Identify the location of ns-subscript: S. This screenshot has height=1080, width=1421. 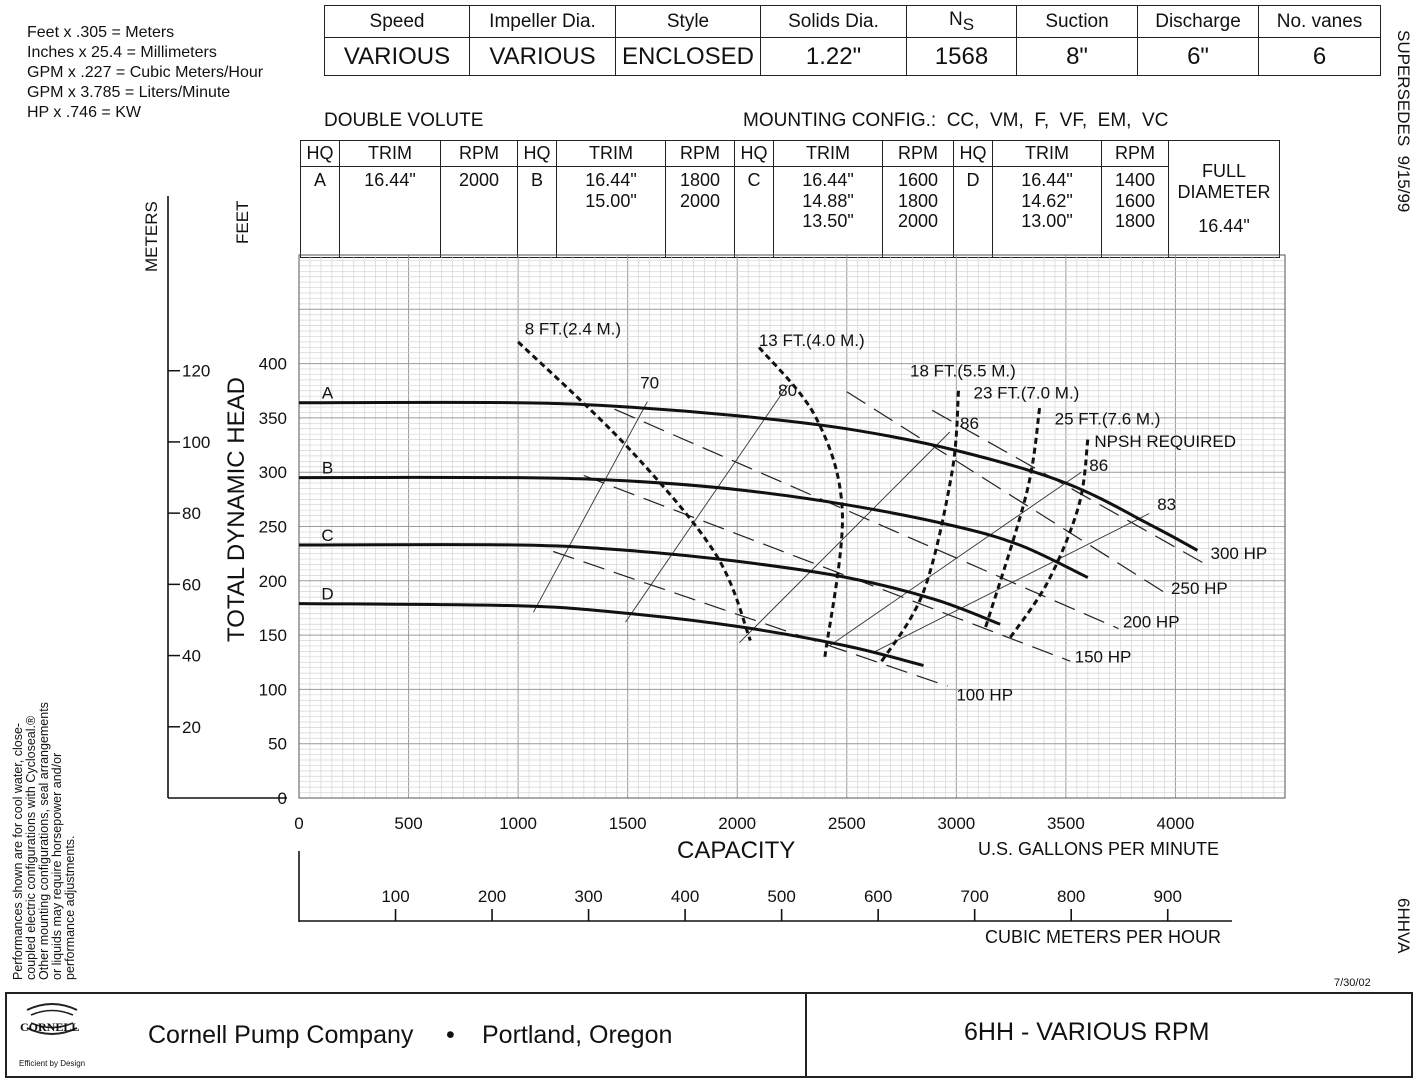
(968, 24).